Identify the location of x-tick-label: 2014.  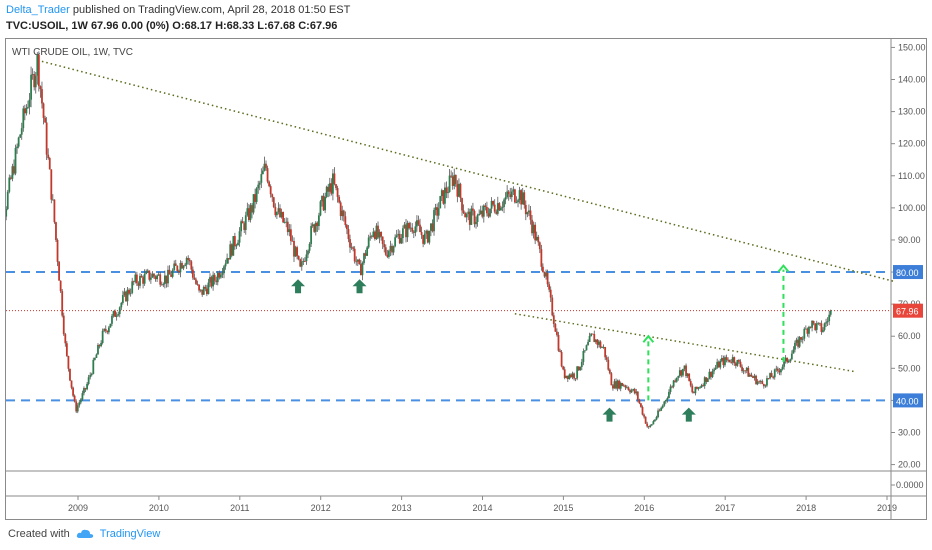
(482, 508).